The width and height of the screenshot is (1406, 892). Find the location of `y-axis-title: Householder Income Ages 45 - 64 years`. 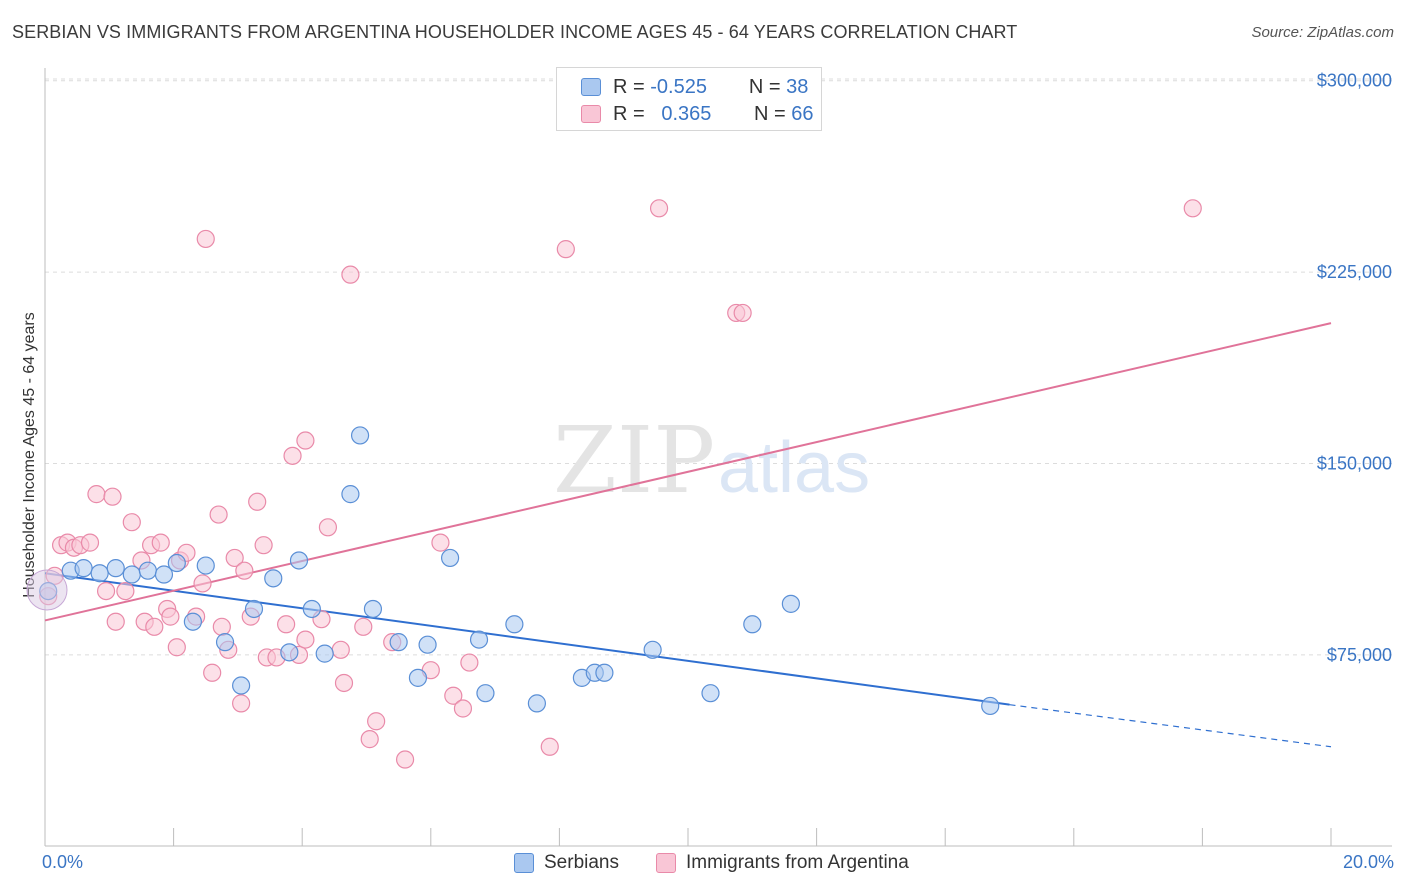

y-axis-title: Householder Income Ages 45 - 64 years is located at coordinates (29, 455).